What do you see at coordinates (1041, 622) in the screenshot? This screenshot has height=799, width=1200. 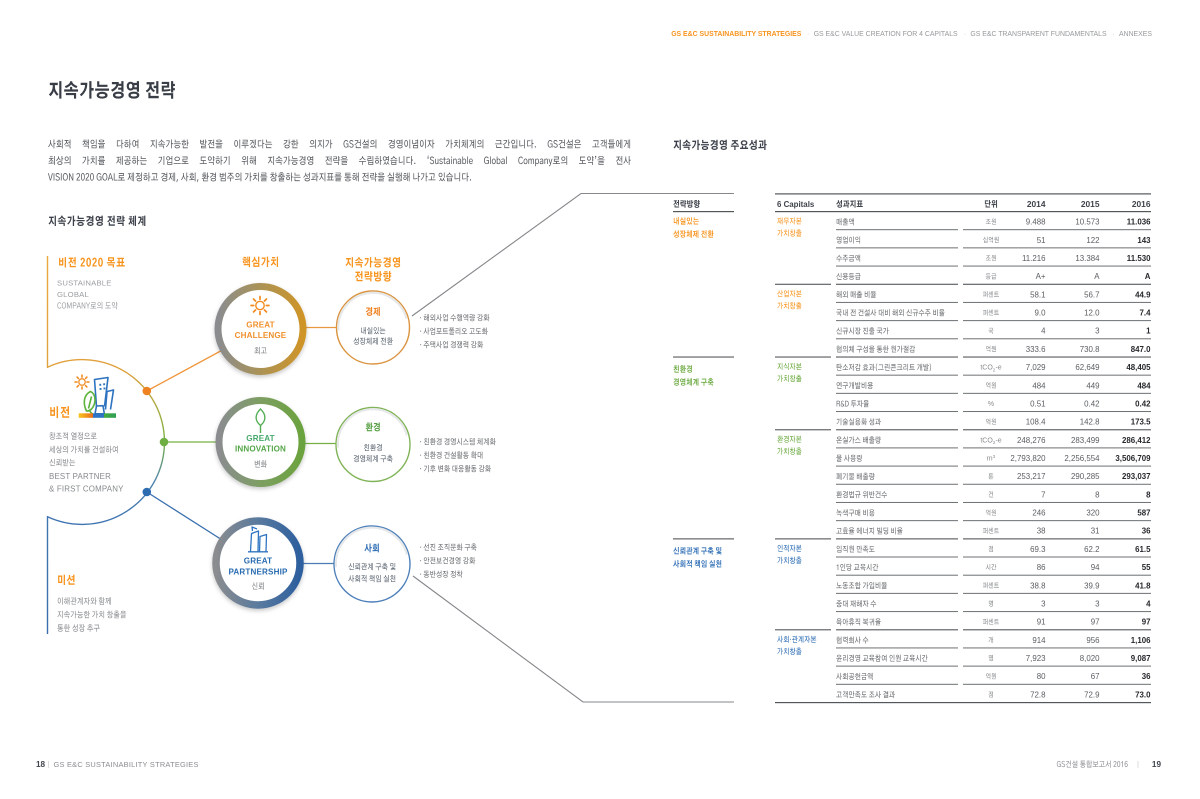 I see `svg-text: 91` at bounding box center [1041, 622].